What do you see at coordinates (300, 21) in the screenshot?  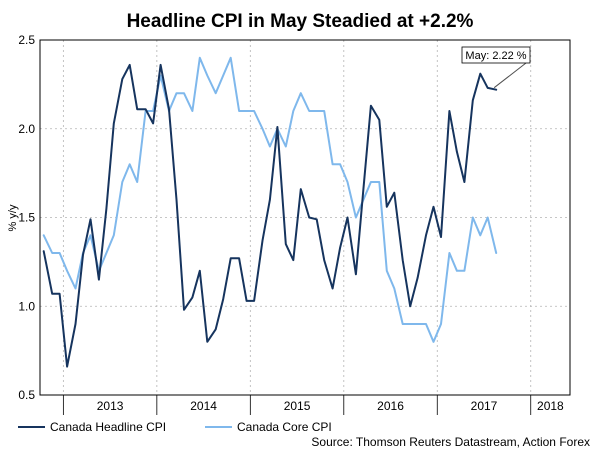 I see `chart-title: Headline CPI in May Steadied at +2.2%` at bounding box center [300, 21].